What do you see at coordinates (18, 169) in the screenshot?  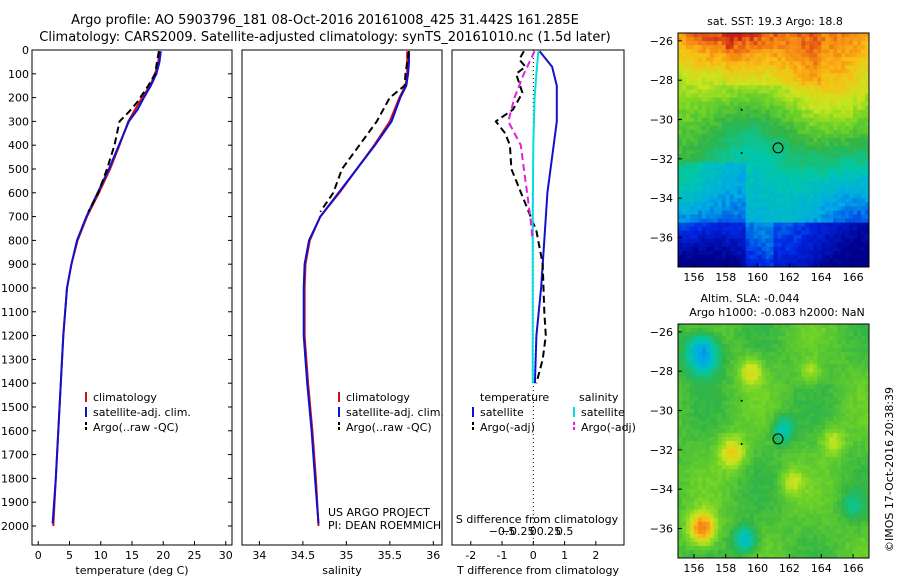 I see `temperature-ytick-label: 500` at bounding box center [18, 169].